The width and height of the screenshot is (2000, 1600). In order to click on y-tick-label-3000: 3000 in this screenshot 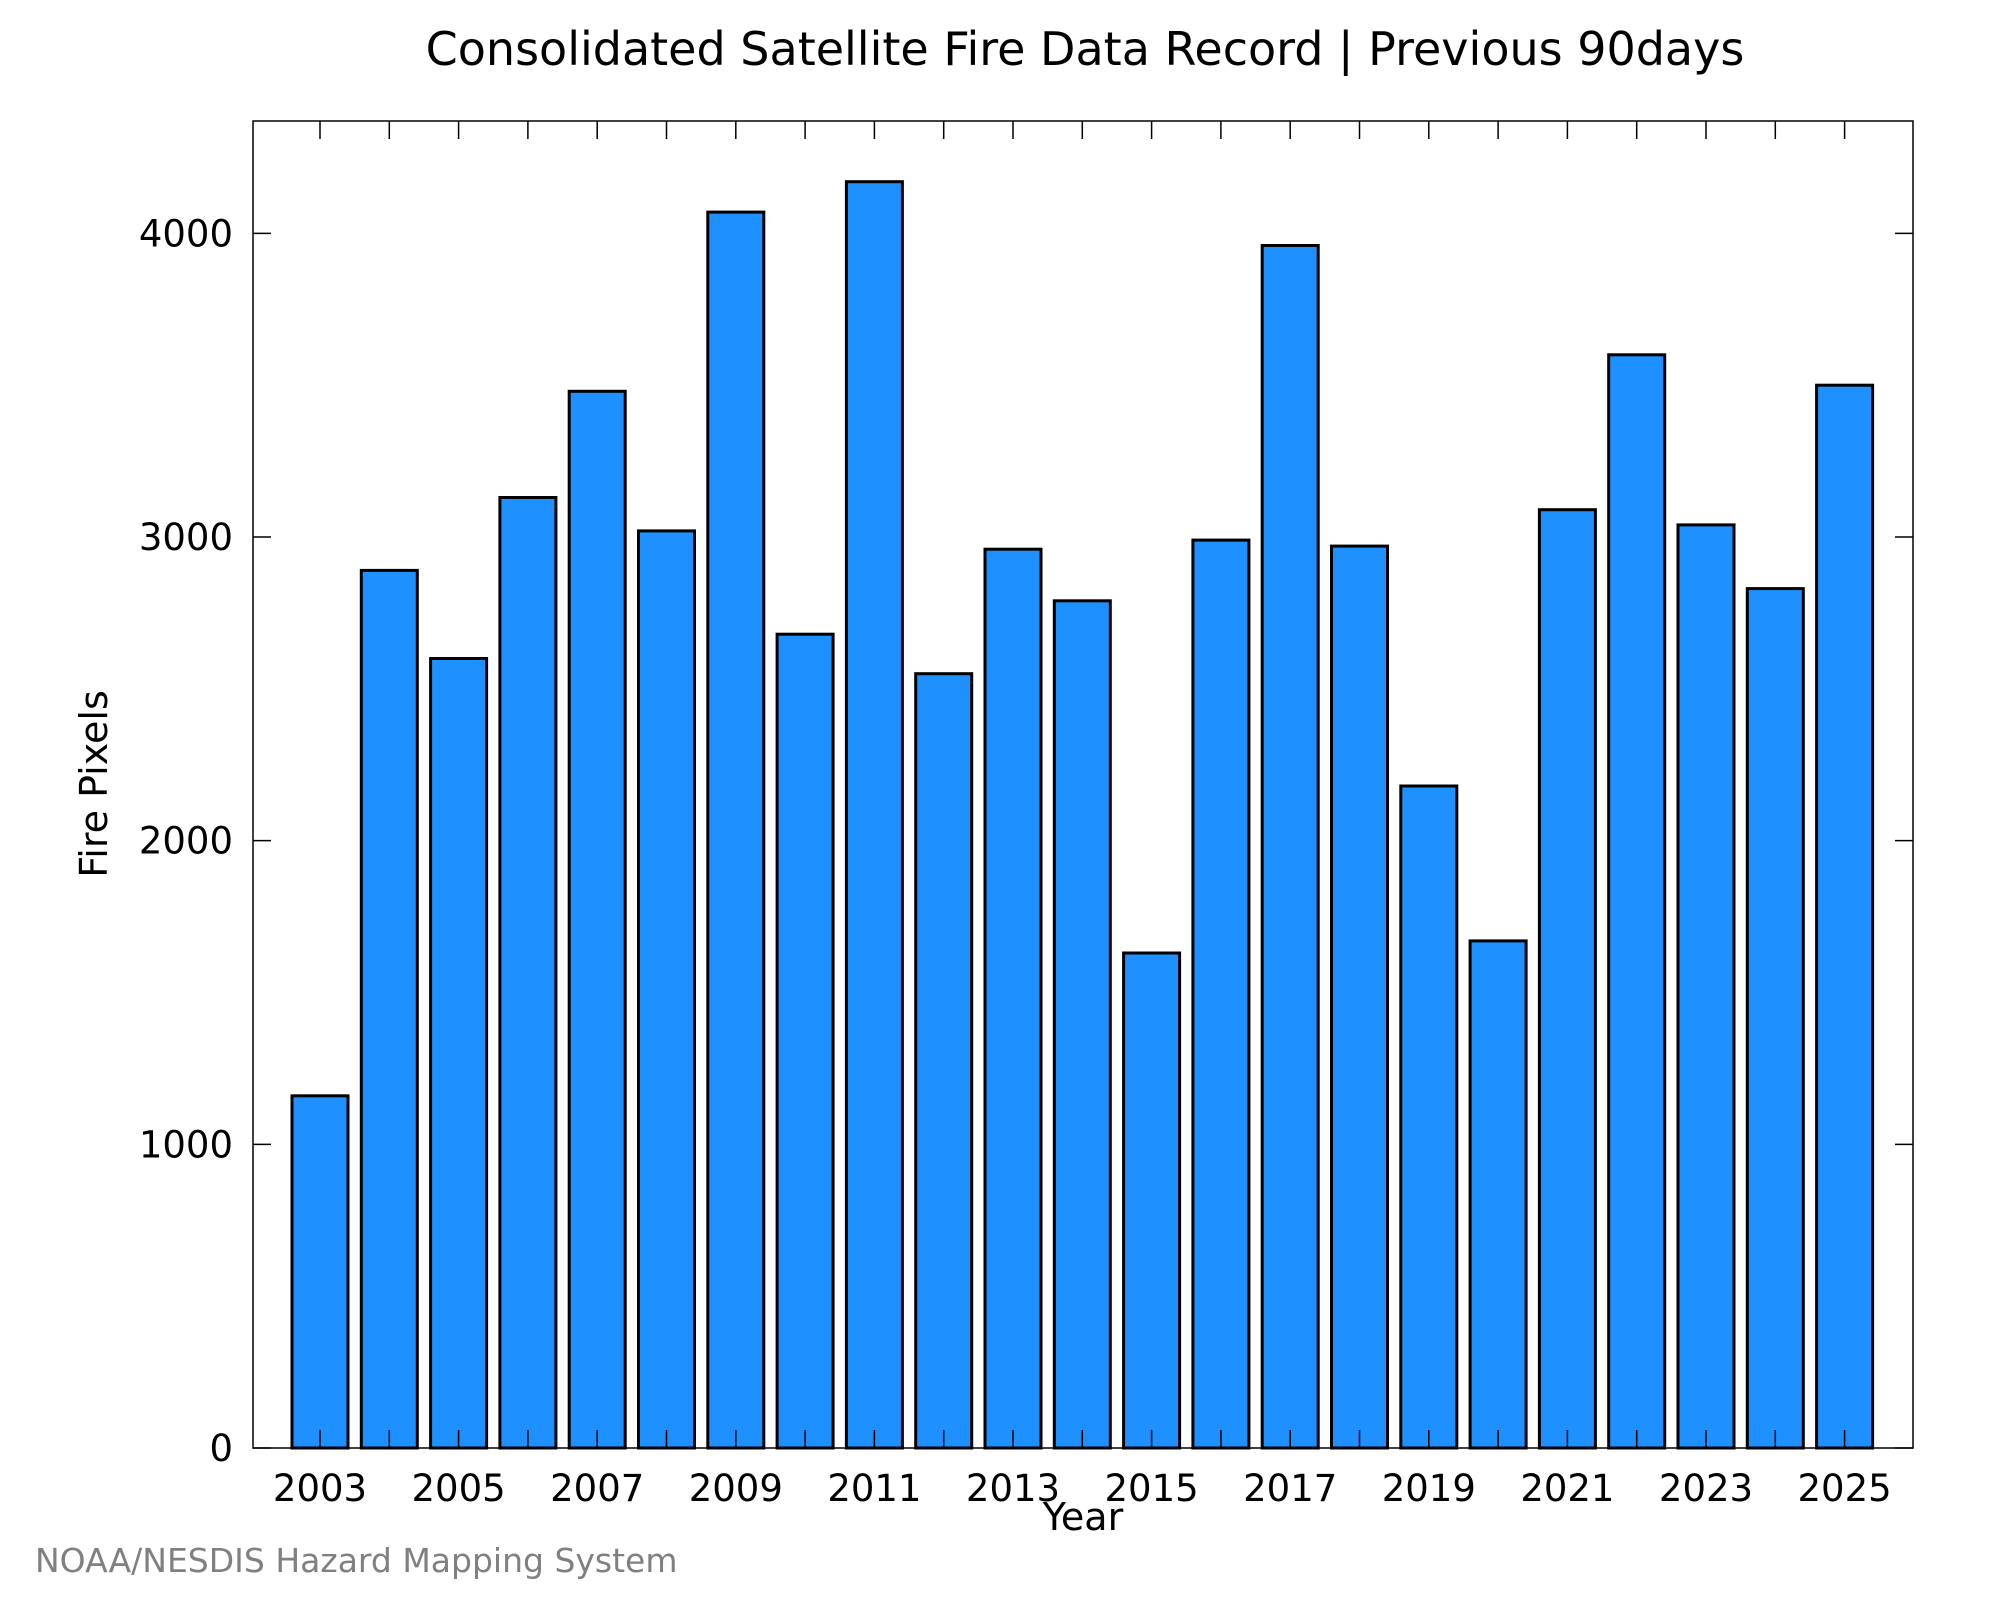, I will do `click(186, 537)`.